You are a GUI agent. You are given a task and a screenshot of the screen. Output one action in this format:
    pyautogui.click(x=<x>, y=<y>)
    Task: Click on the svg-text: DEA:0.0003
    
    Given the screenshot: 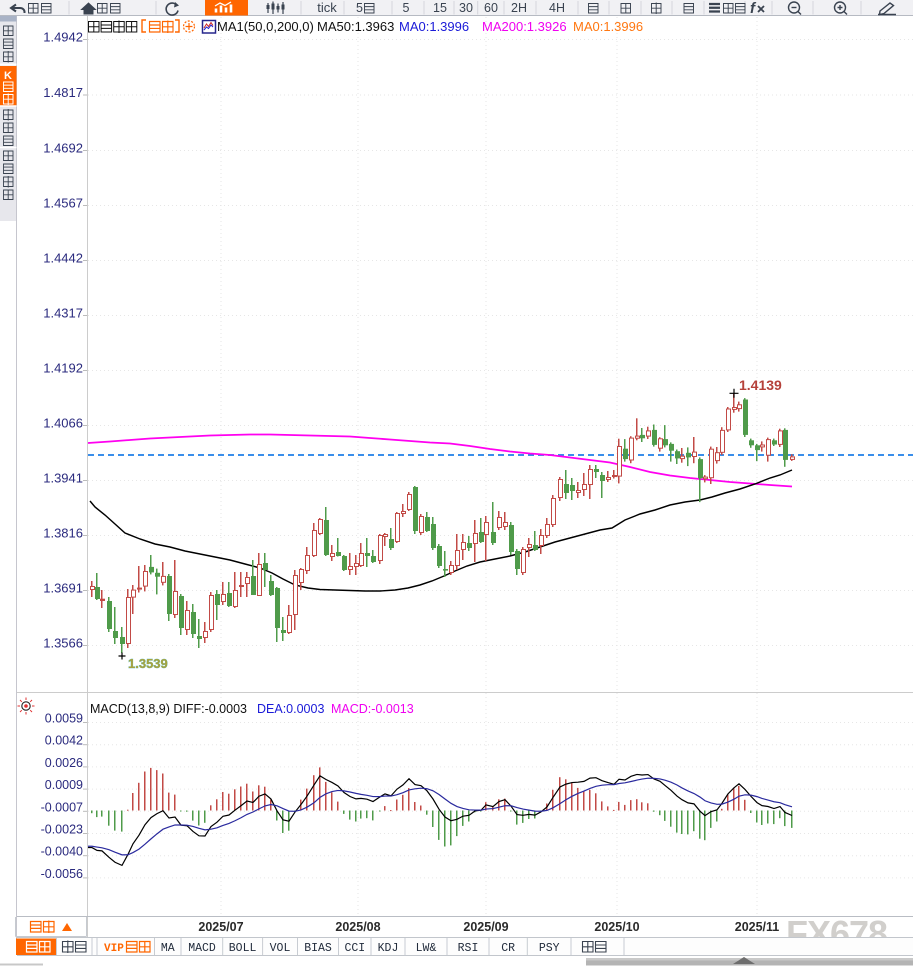 What is the action you would take?
    pyautogui.click(x=290, y=709)
    